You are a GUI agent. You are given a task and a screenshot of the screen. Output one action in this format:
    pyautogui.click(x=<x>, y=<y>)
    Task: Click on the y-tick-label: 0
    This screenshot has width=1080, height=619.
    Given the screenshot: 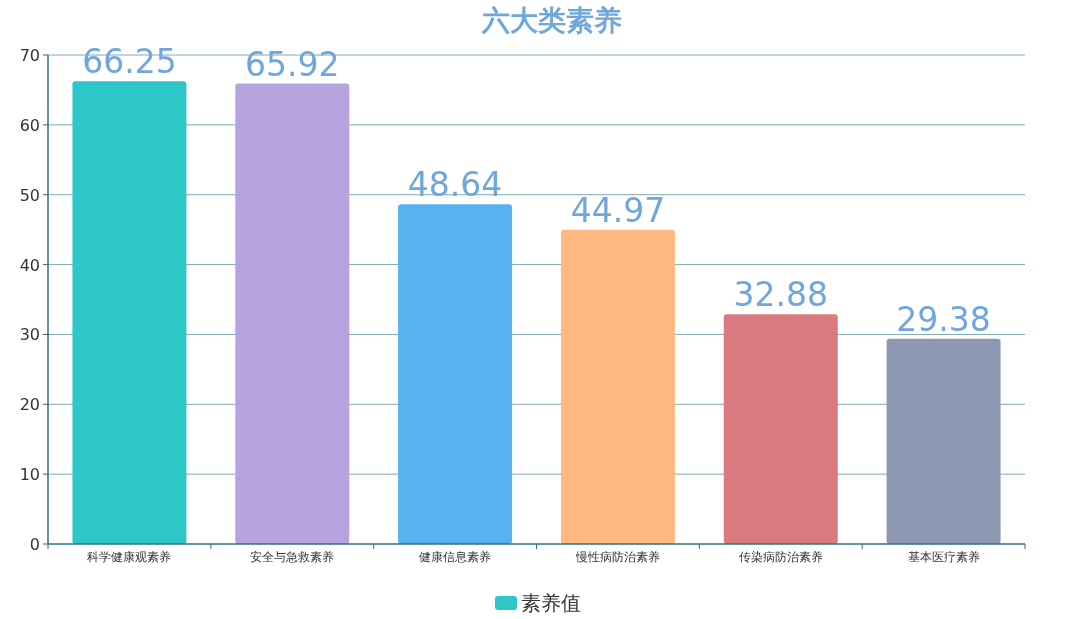 What is the action you would take?
    pyautogui.click(x=34, y=544)
    